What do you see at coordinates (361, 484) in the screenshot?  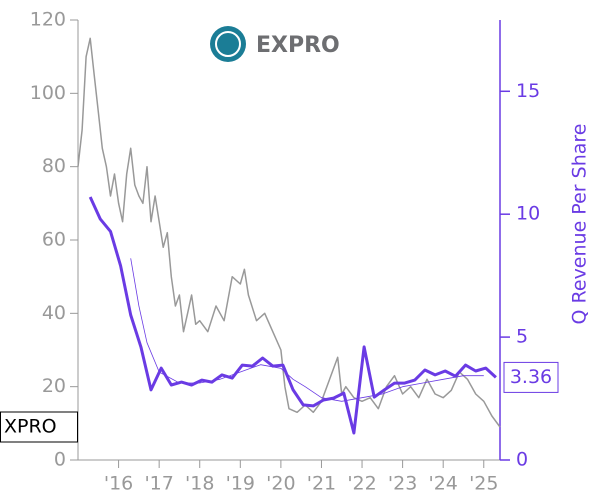 I see `x-tick-label: '22` at bounding box center [361, 484].